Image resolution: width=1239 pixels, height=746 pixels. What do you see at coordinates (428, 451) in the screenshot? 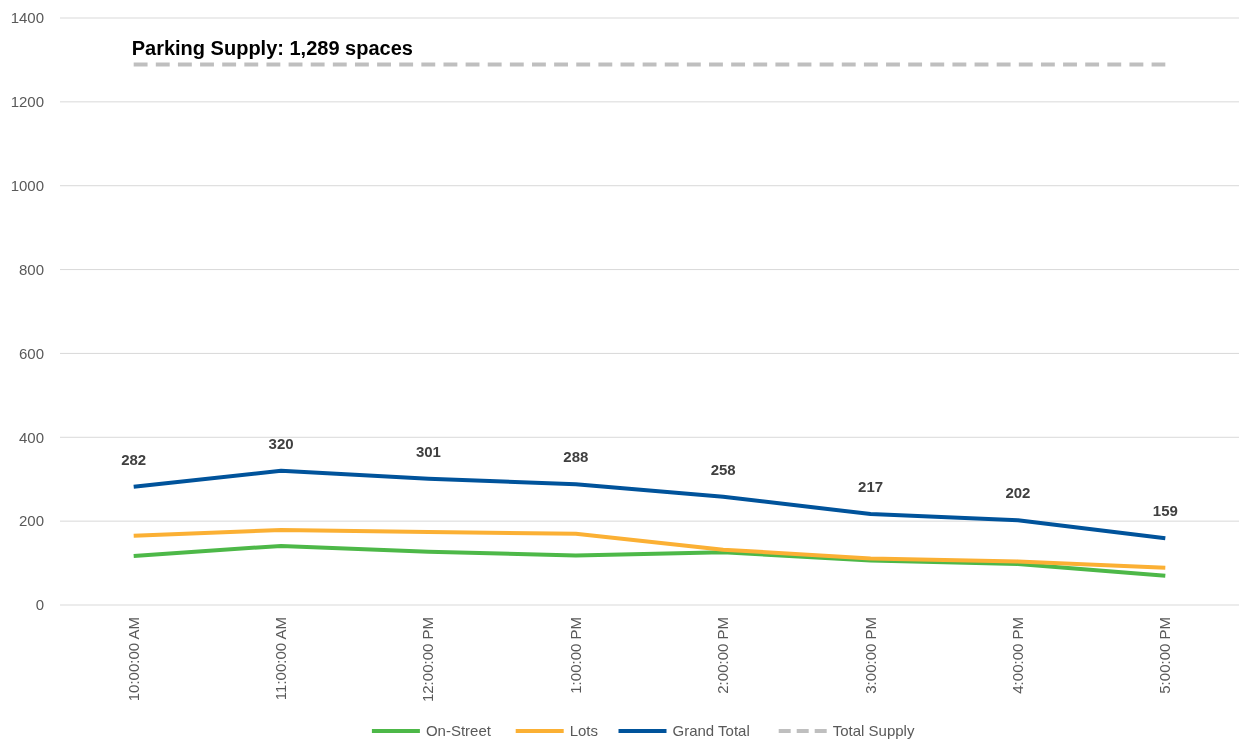
I see `data-label: 301` at bounding box center [428, 451].